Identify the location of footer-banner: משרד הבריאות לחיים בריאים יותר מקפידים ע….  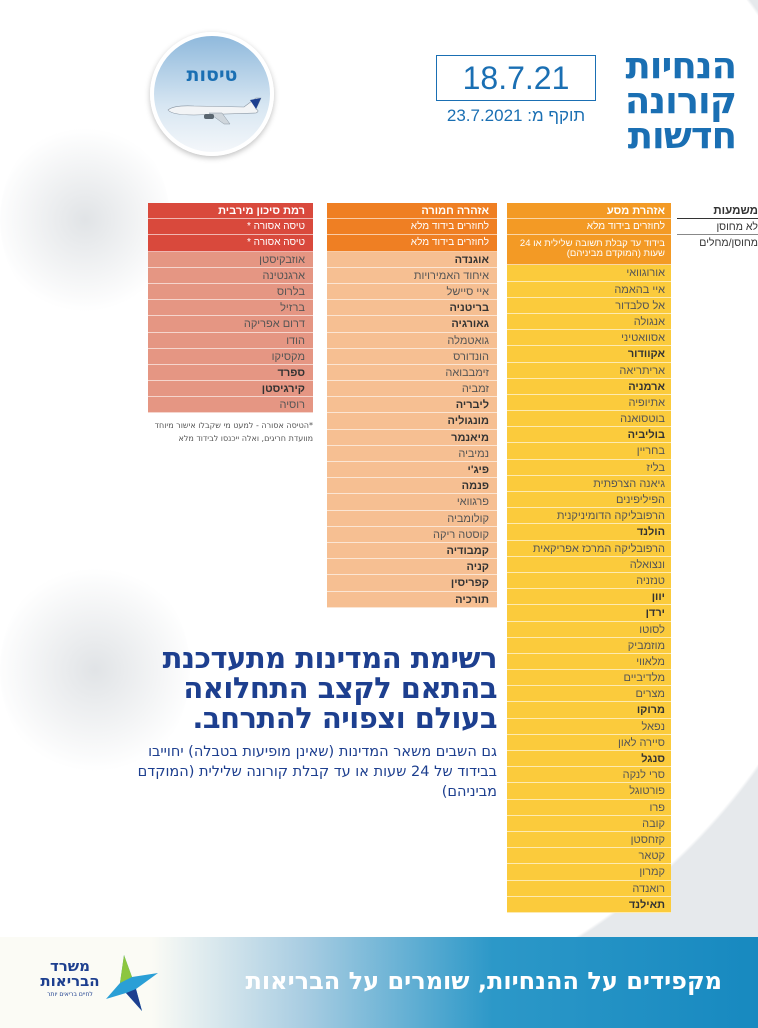
(379, 982).